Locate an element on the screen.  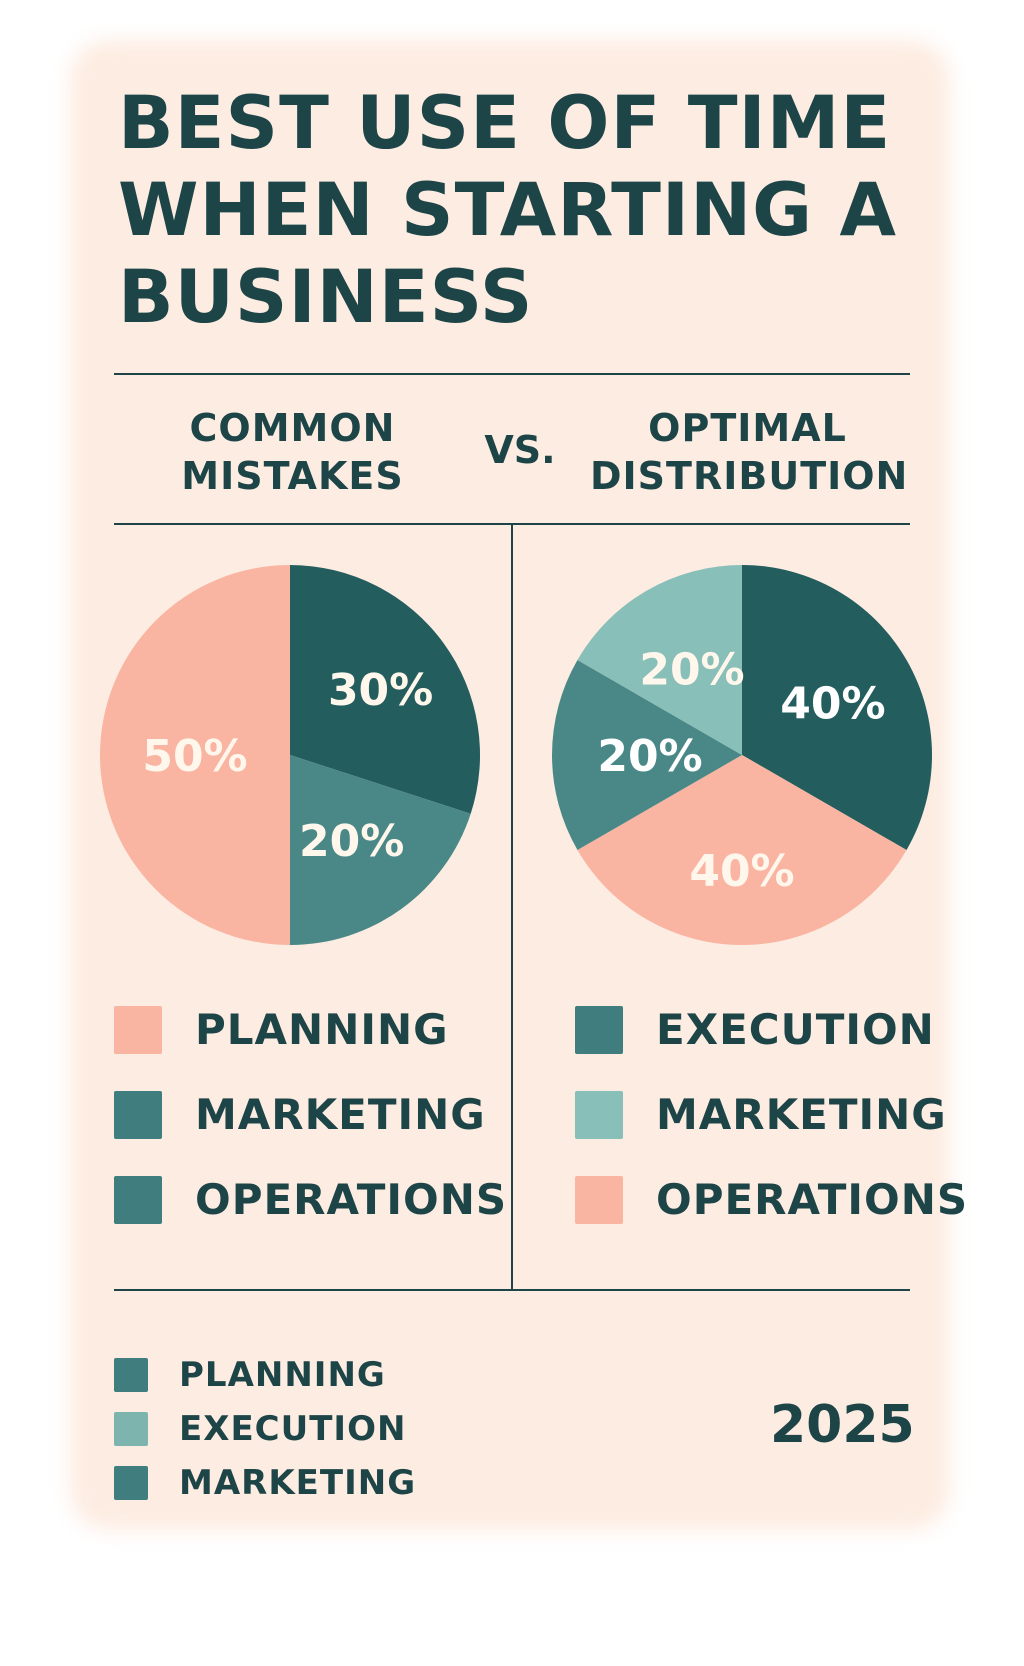
vs-label: VS. is located at coordinates (520, 450).